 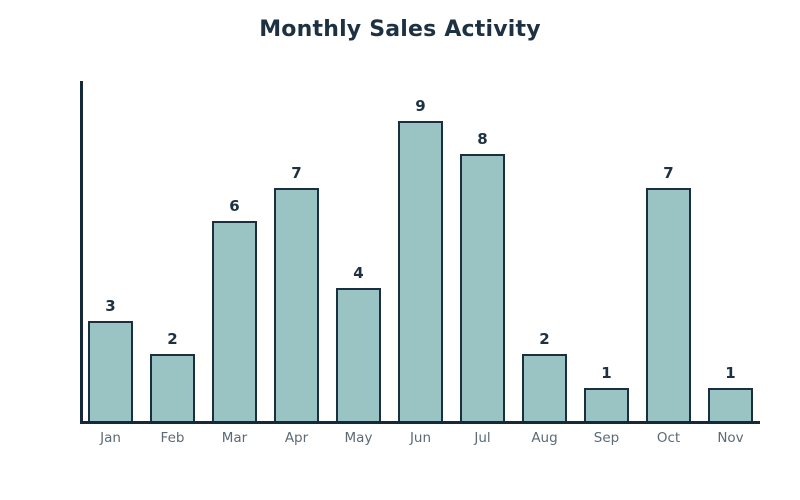 I want to click on bar-jul, so click(x=482, y=287).